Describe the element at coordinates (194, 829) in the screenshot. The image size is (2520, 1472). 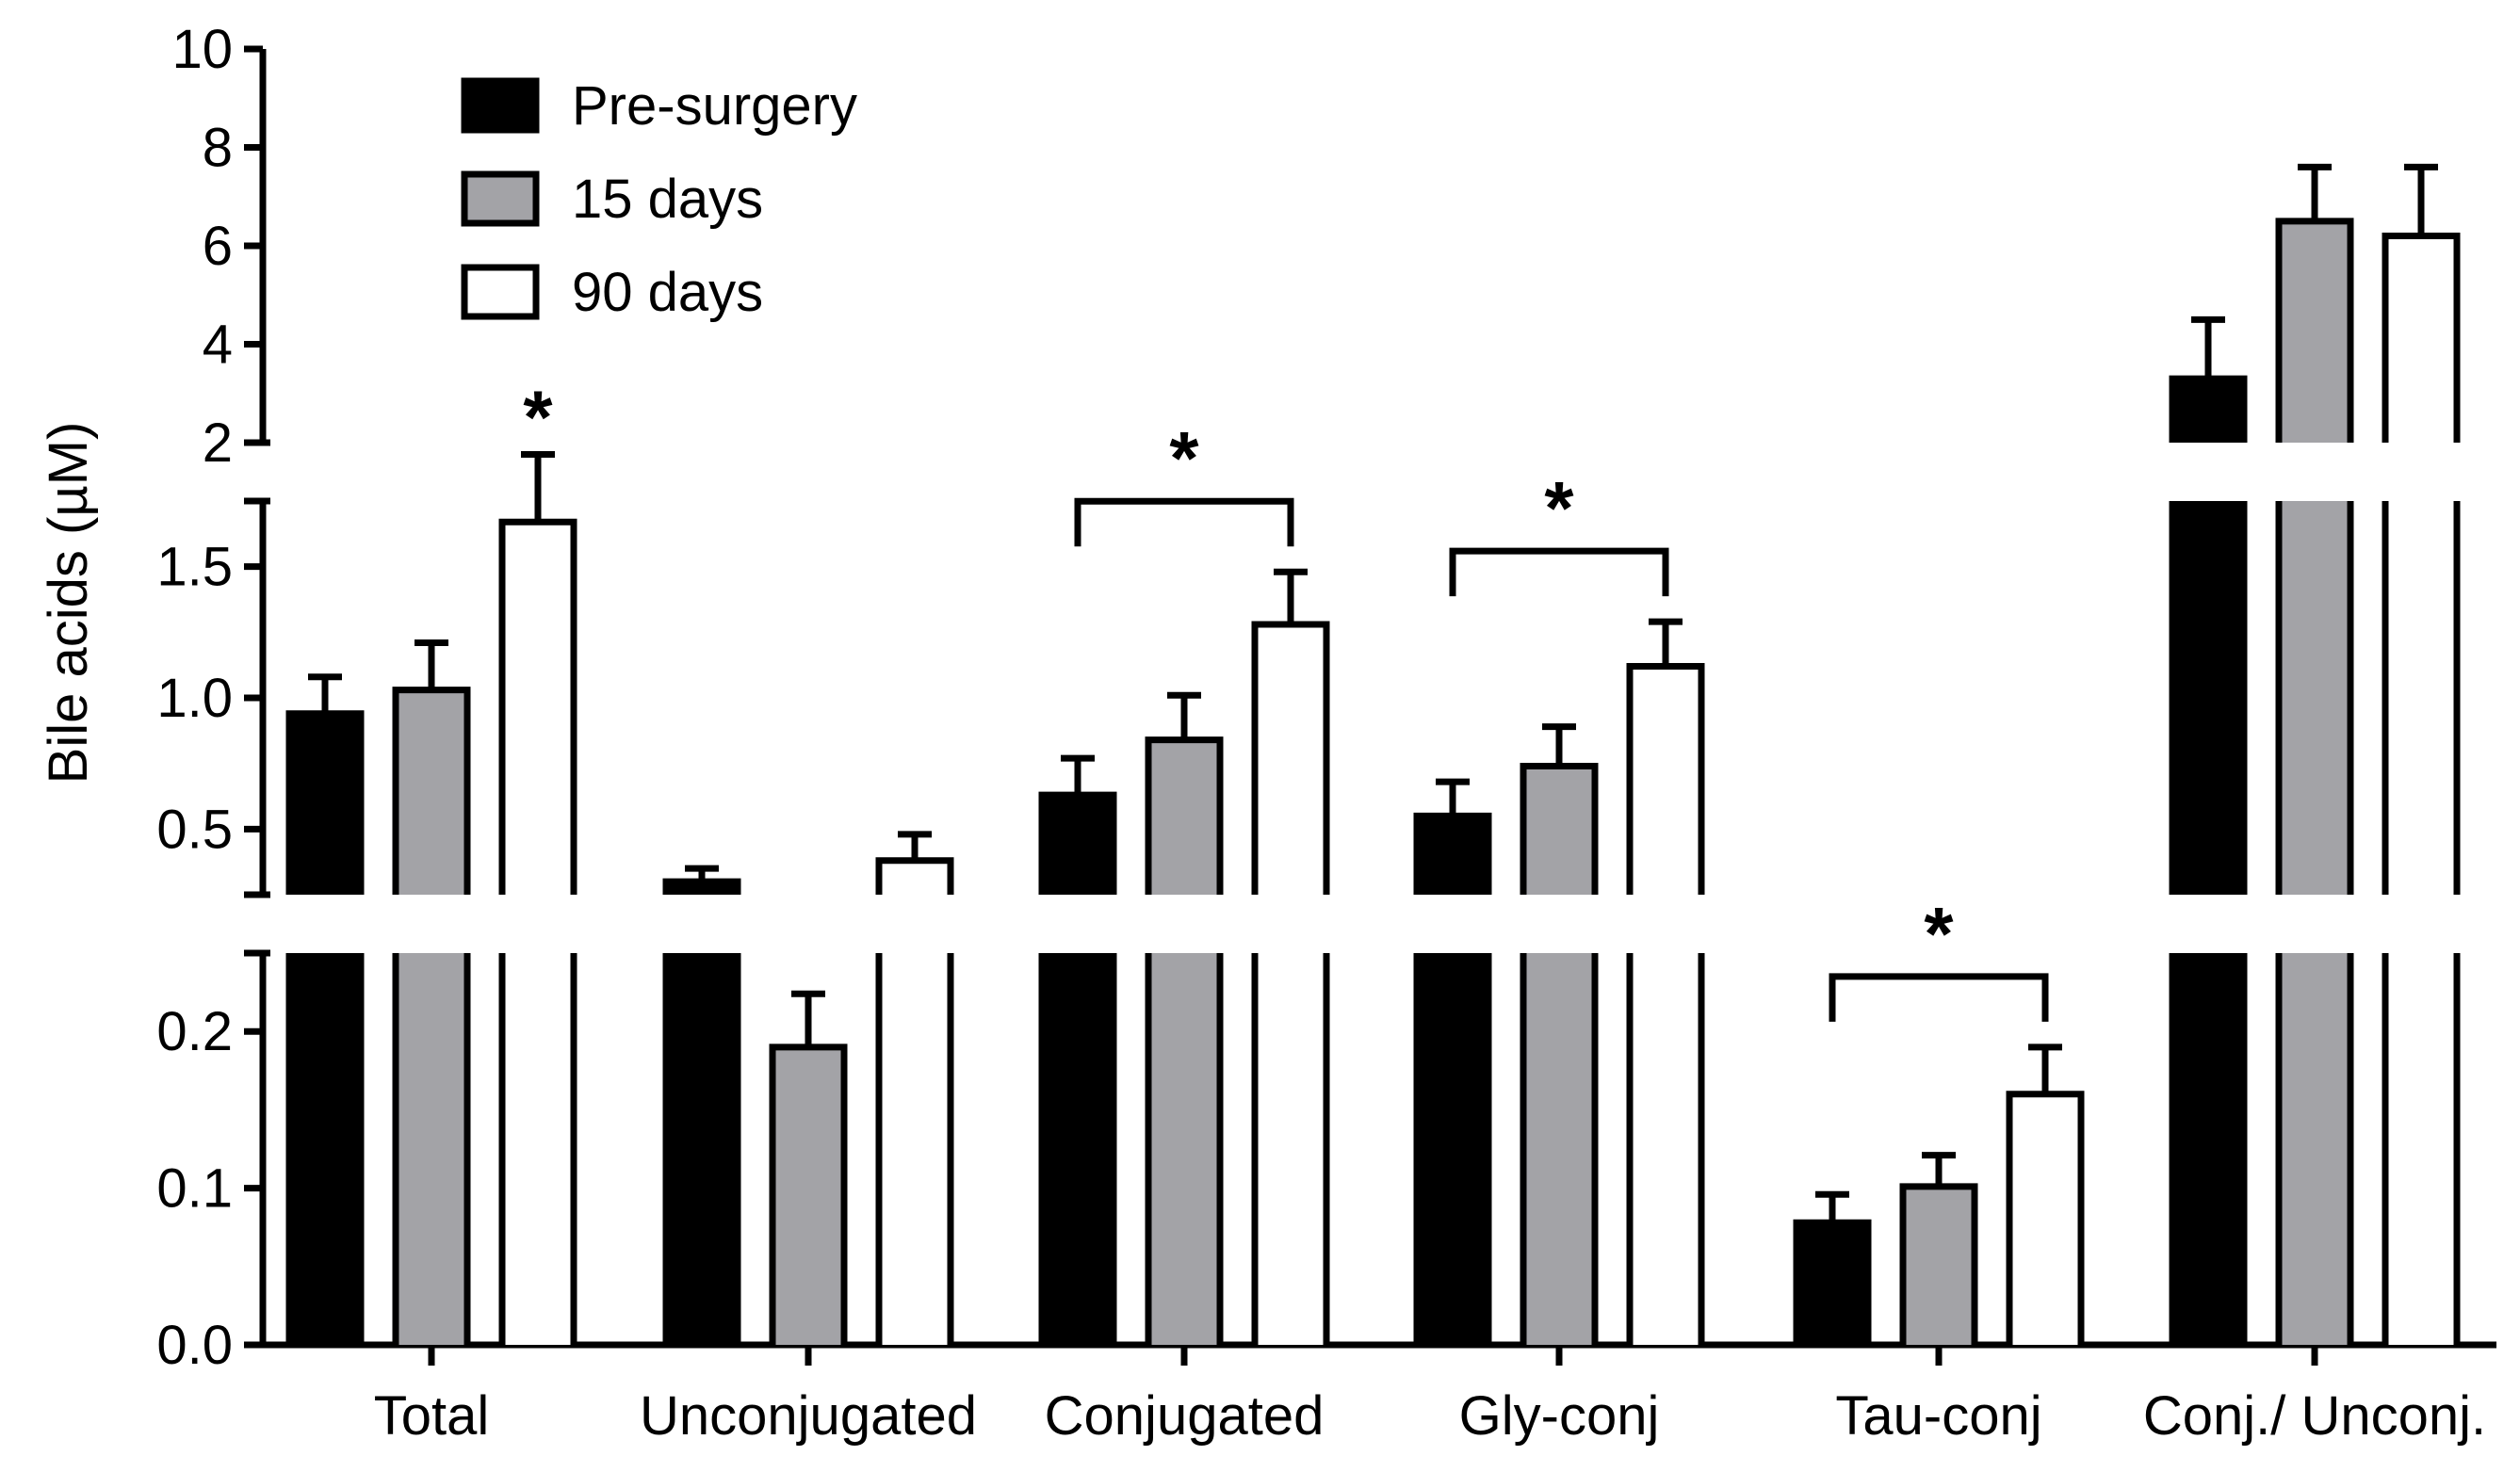
I see `y-tick-label: 0.5` at that location.